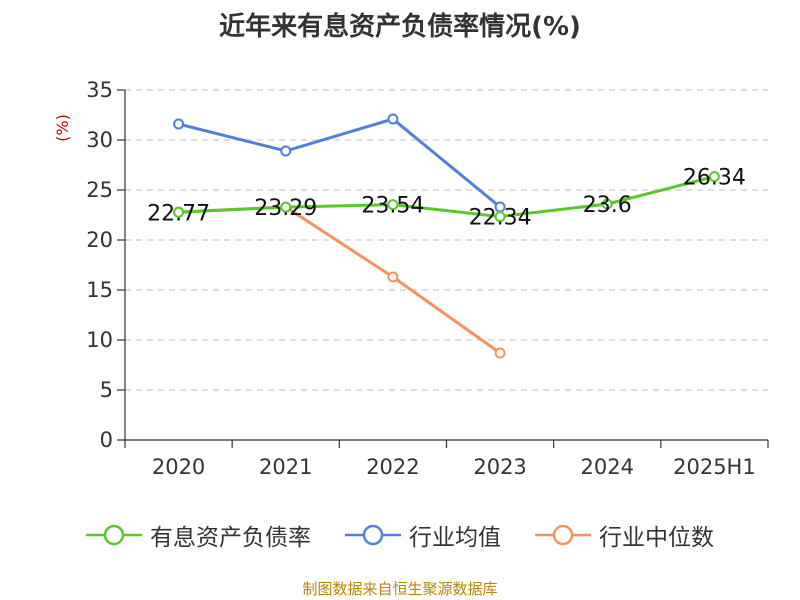 The image size is (800, 600). Describe the element at coordinates (106, 440) in the screenshot. I see `y-tick-label: 0` at that location.